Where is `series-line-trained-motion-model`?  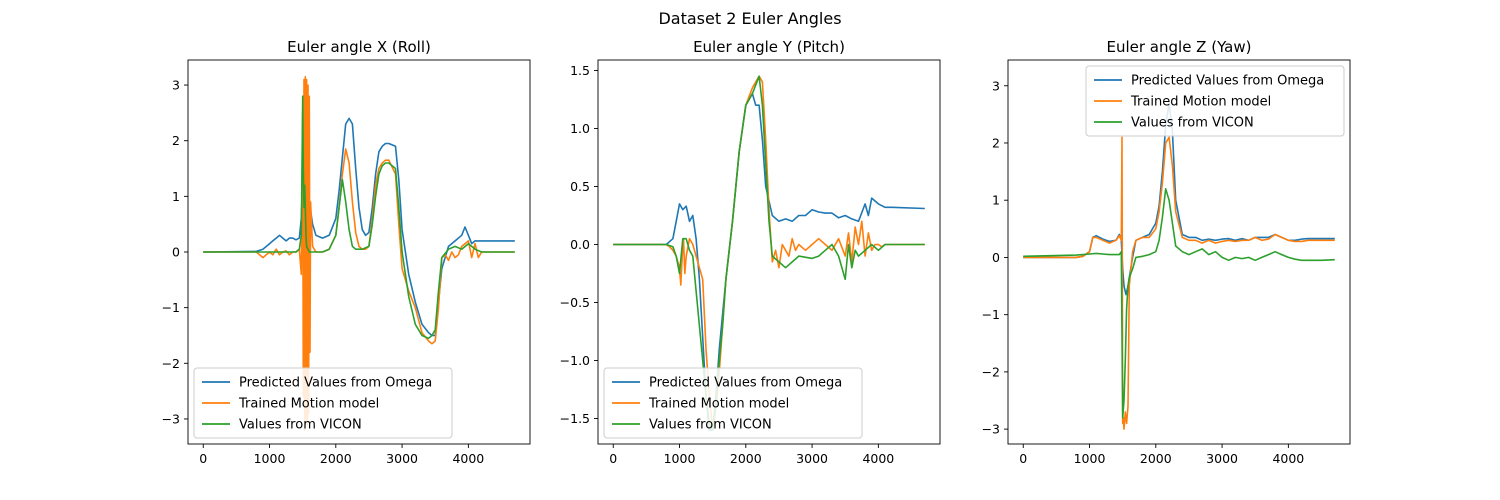
series-line-trained-motion-model is located at coordinates (1179, 283).